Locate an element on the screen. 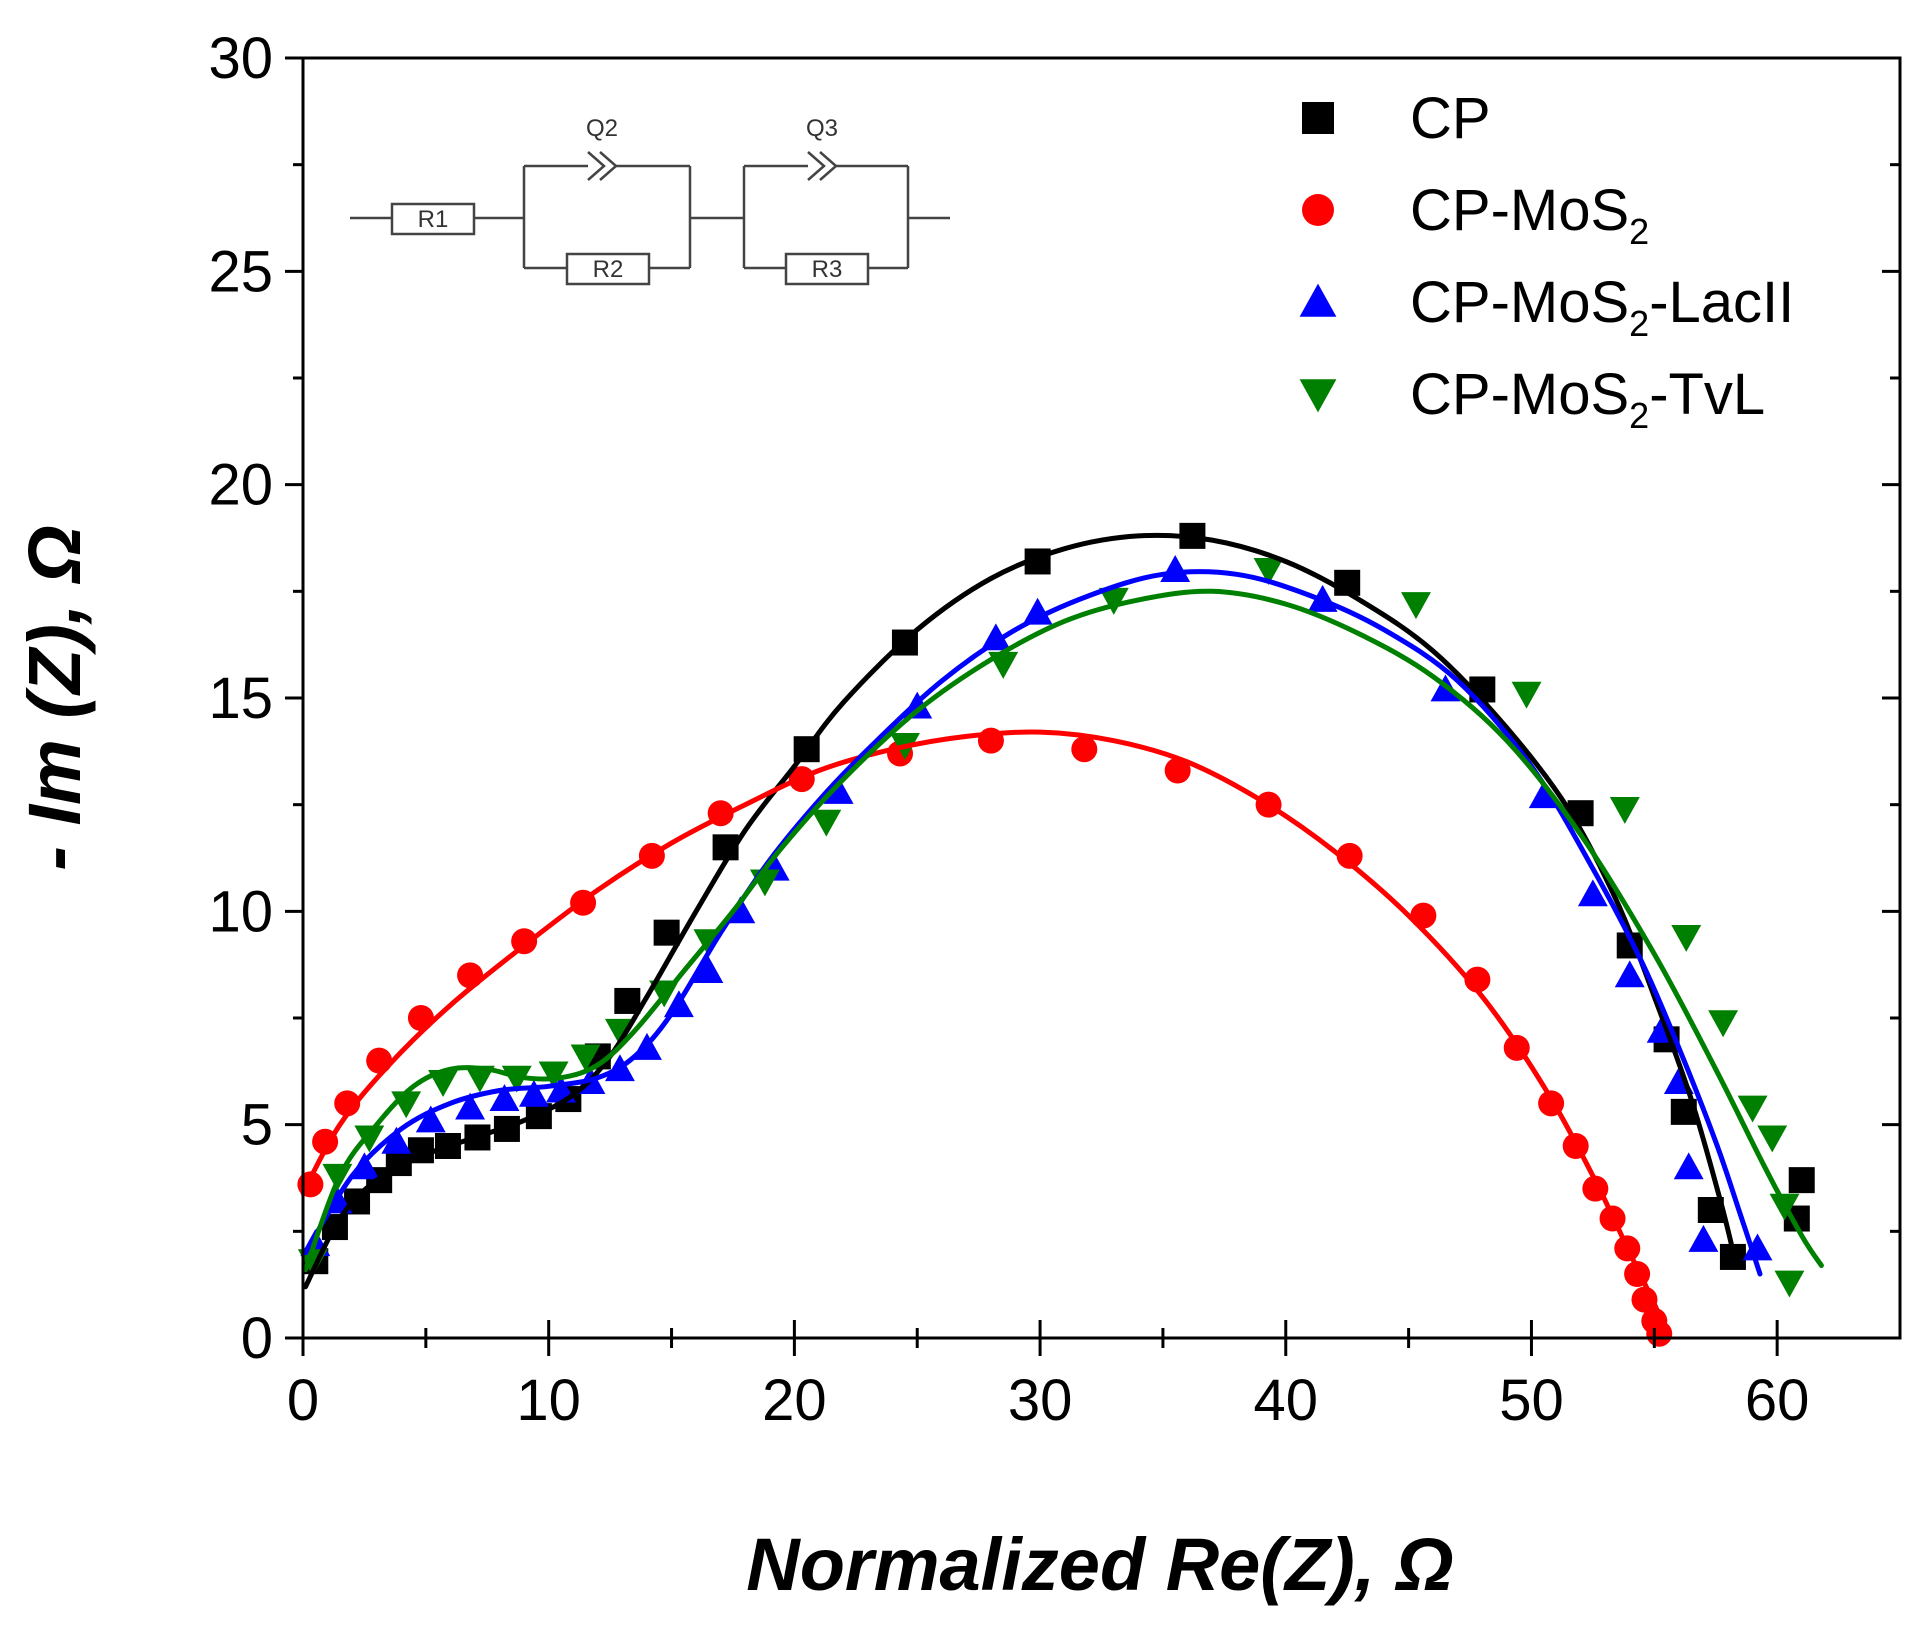 The width and height of the screenshot is (1908, 1634). legend-entry-1: CP-MoS2 is located at coordinates (1475, 215).